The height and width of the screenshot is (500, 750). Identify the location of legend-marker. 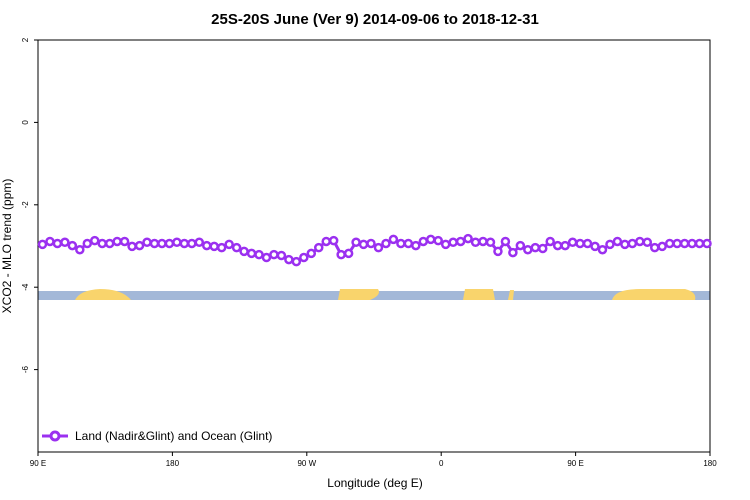
(55, 436).